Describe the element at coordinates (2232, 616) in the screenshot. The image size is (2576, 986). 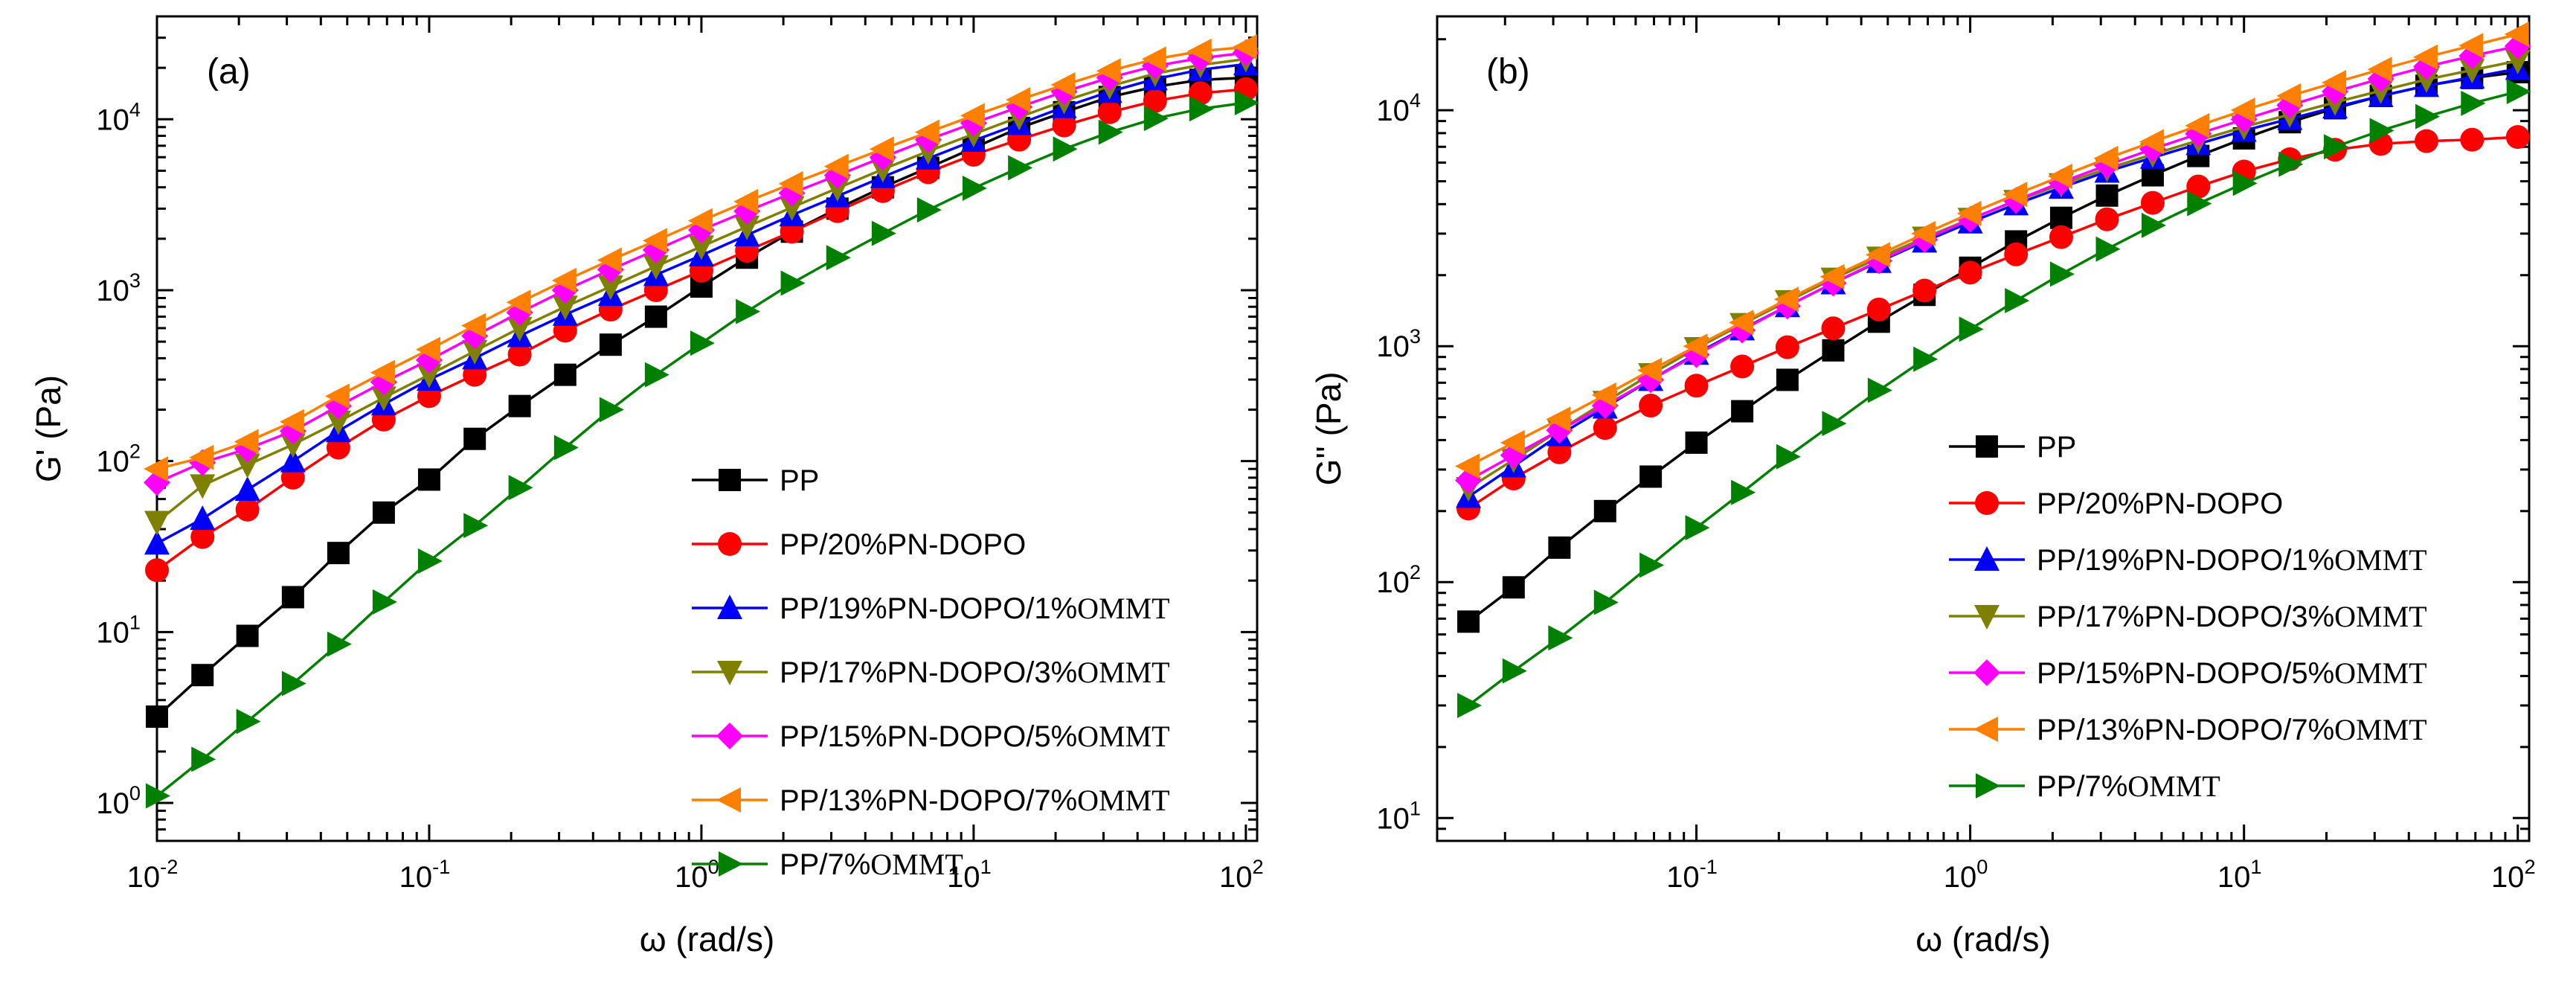
I see `legend-label: PP/17%PN-DOPO/3%OMMT` at that location.